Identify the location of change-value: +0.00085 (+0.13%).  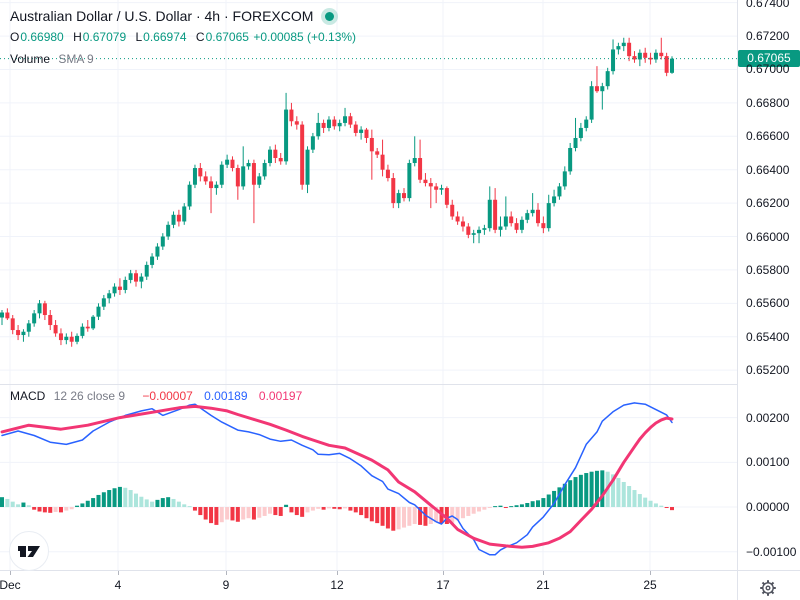
(305, 37).